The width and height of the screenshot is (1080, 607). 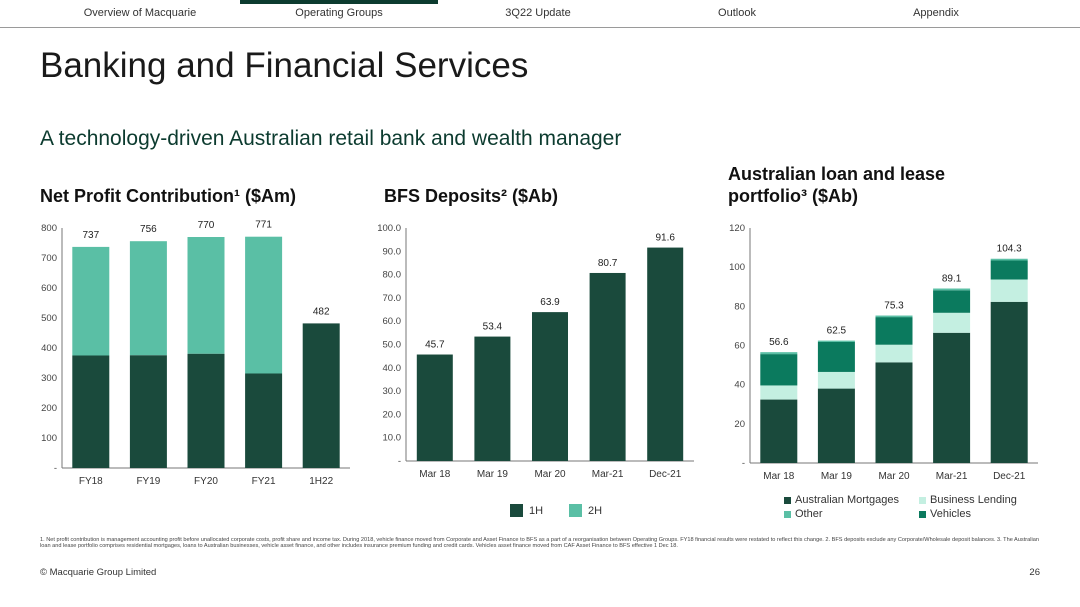 I want to click on legend-label-business-lending: Business Lending, so click(x=973, y=500).